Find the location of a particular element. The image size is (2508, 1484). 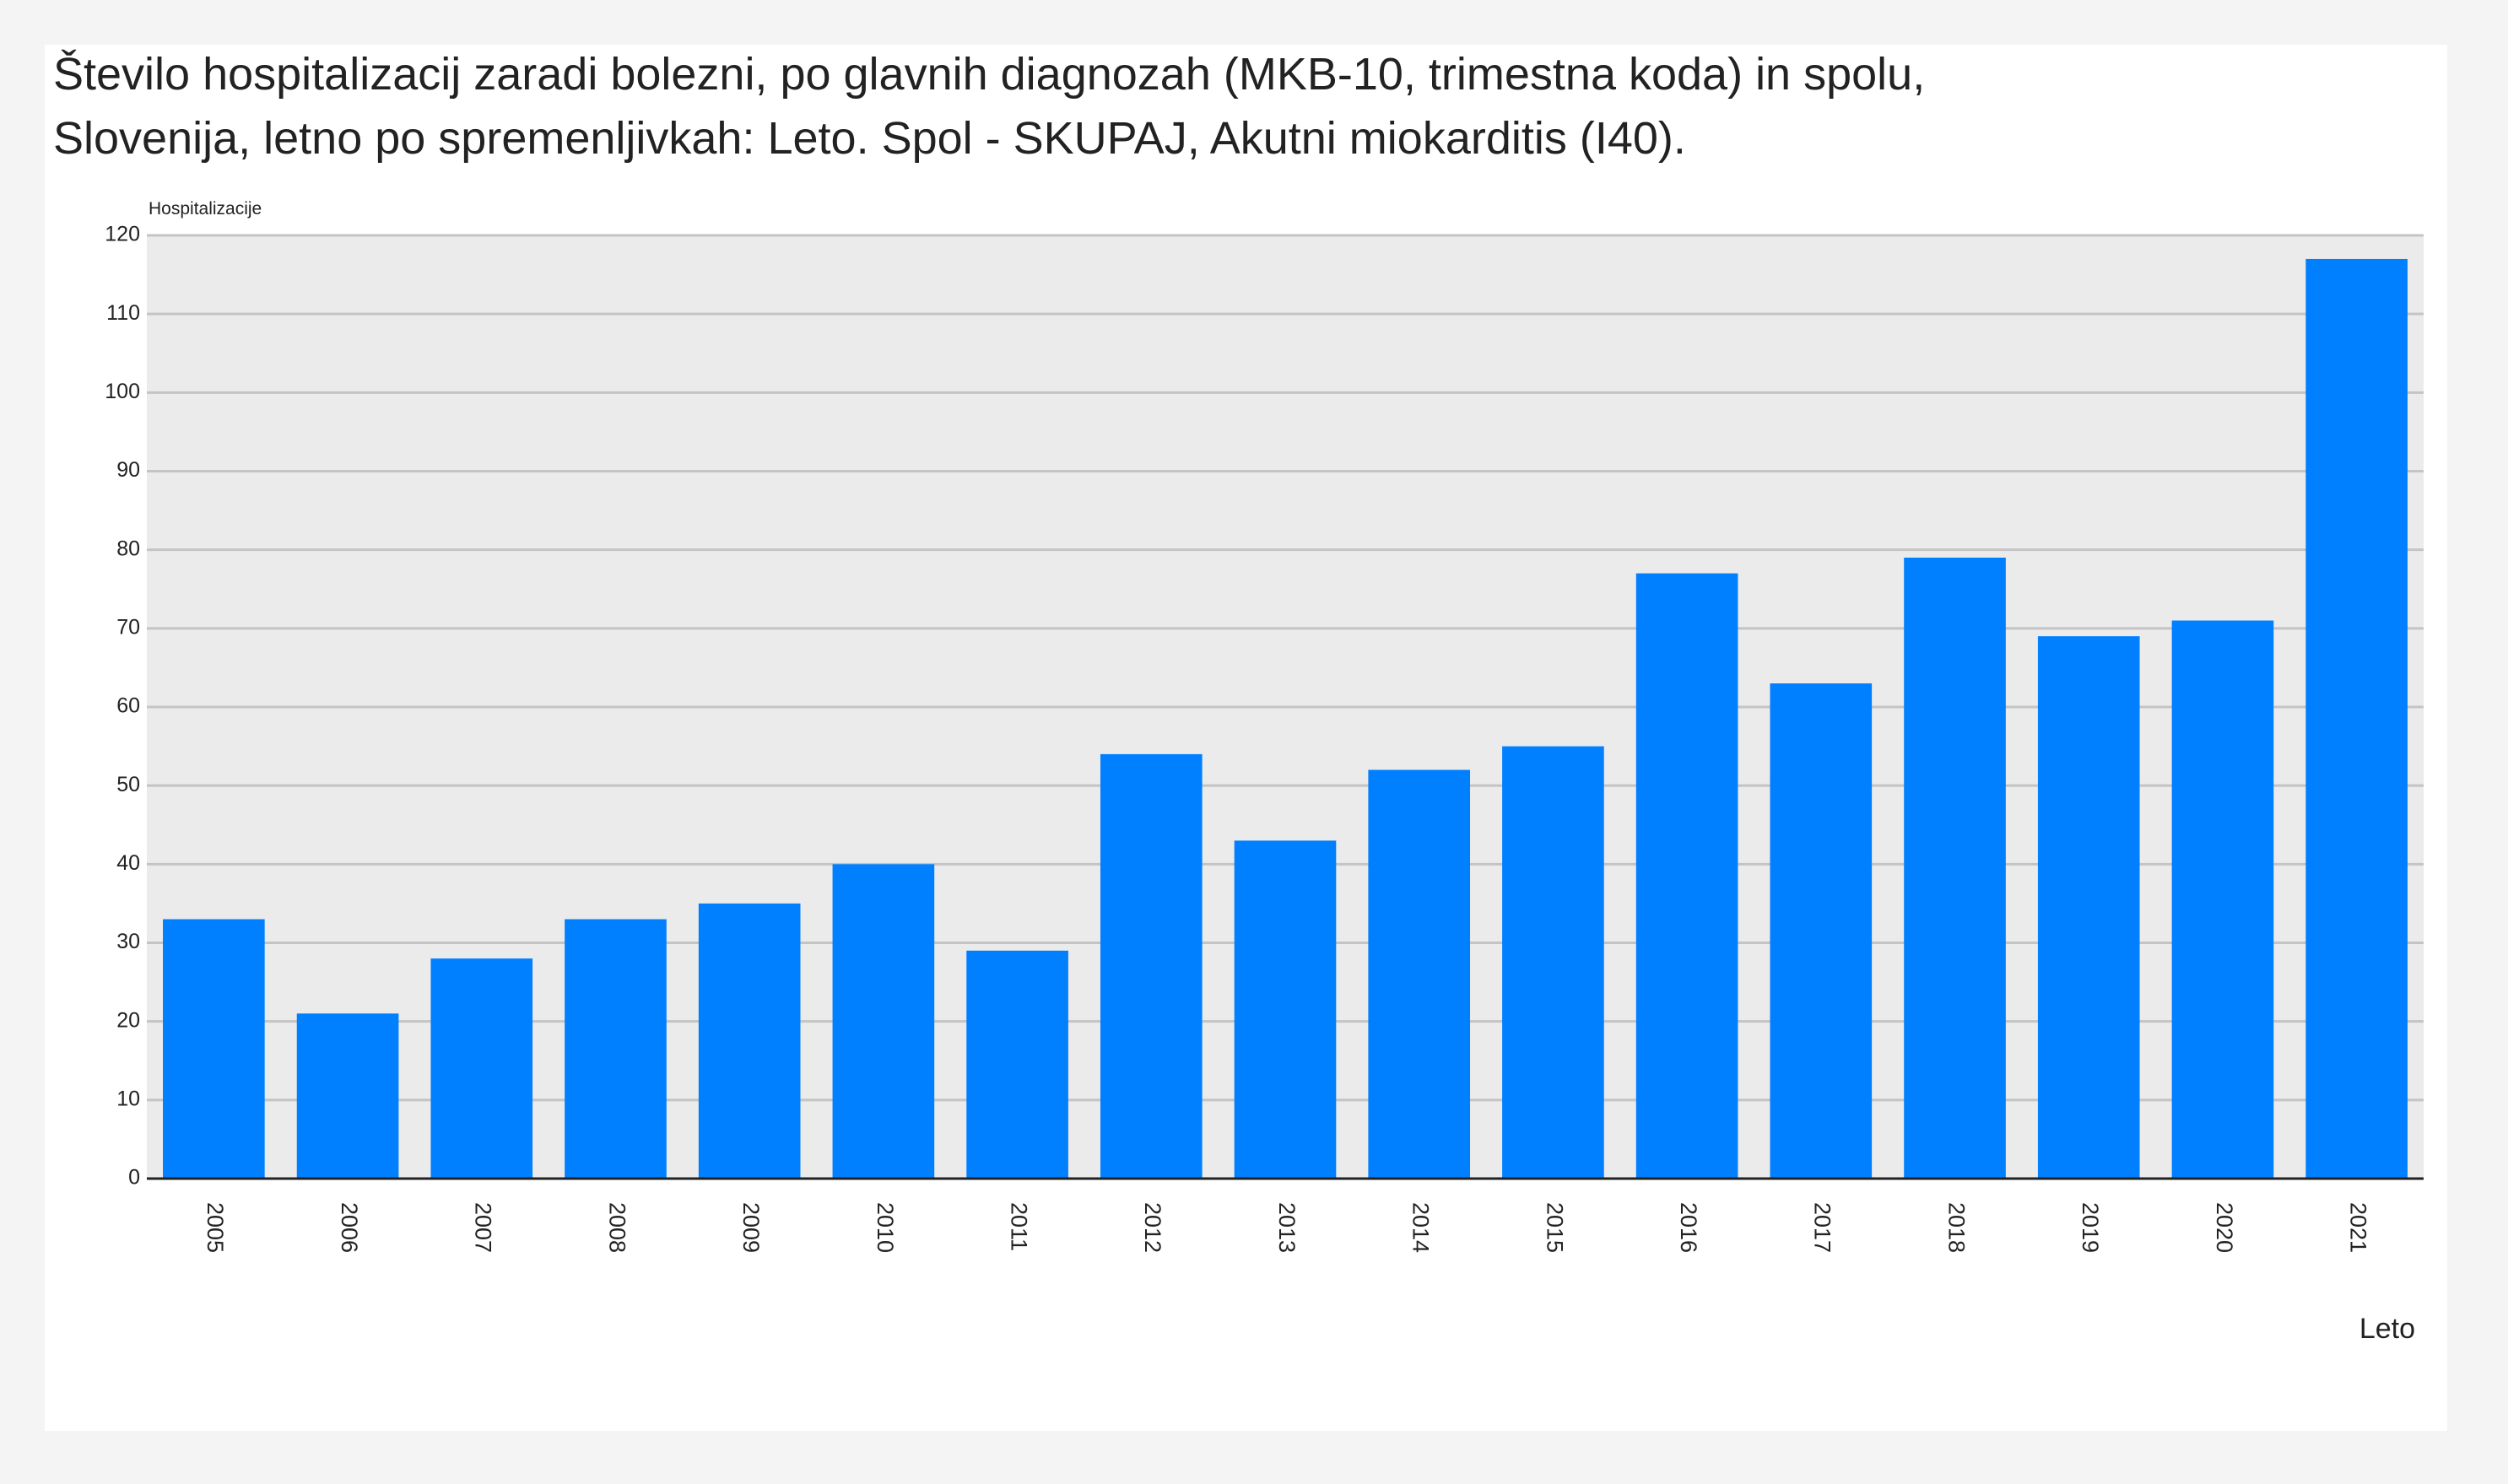

y-tick-label: 40 is located at coordinates (128, 863).